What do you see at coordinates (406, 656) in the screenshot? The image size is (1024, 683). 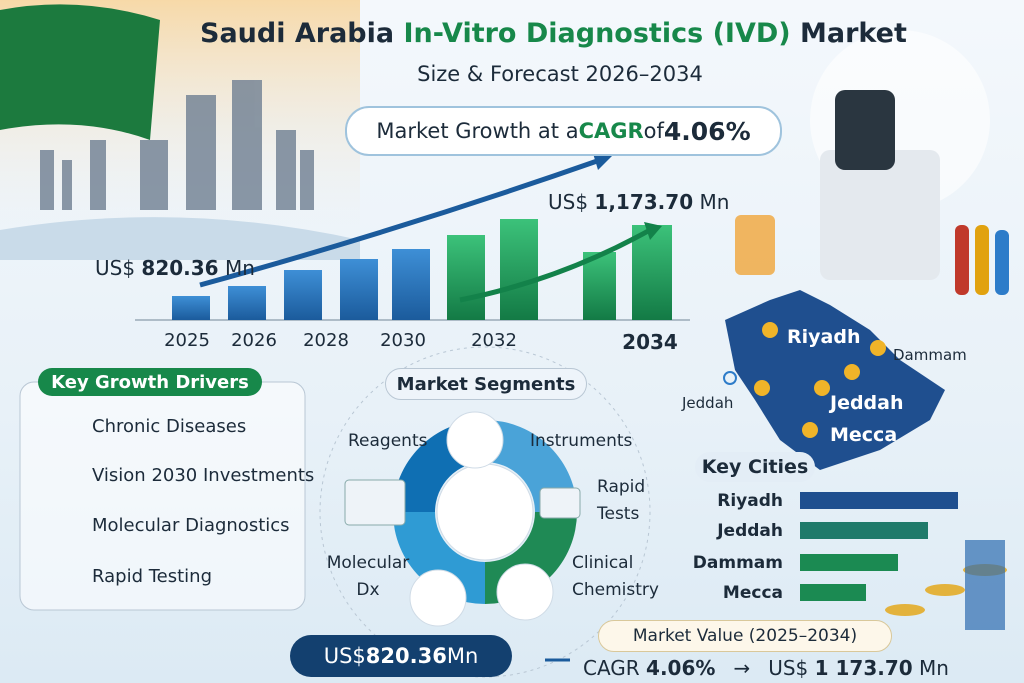 I see `footer-number: 820.36` at bounding box center [406, 656].